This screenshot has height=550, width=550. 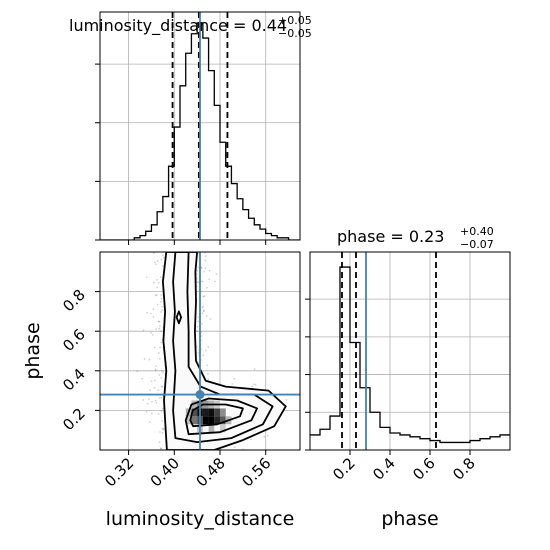 I want to click on phase-title: phase = 0.23, so click(x=390, y=236).